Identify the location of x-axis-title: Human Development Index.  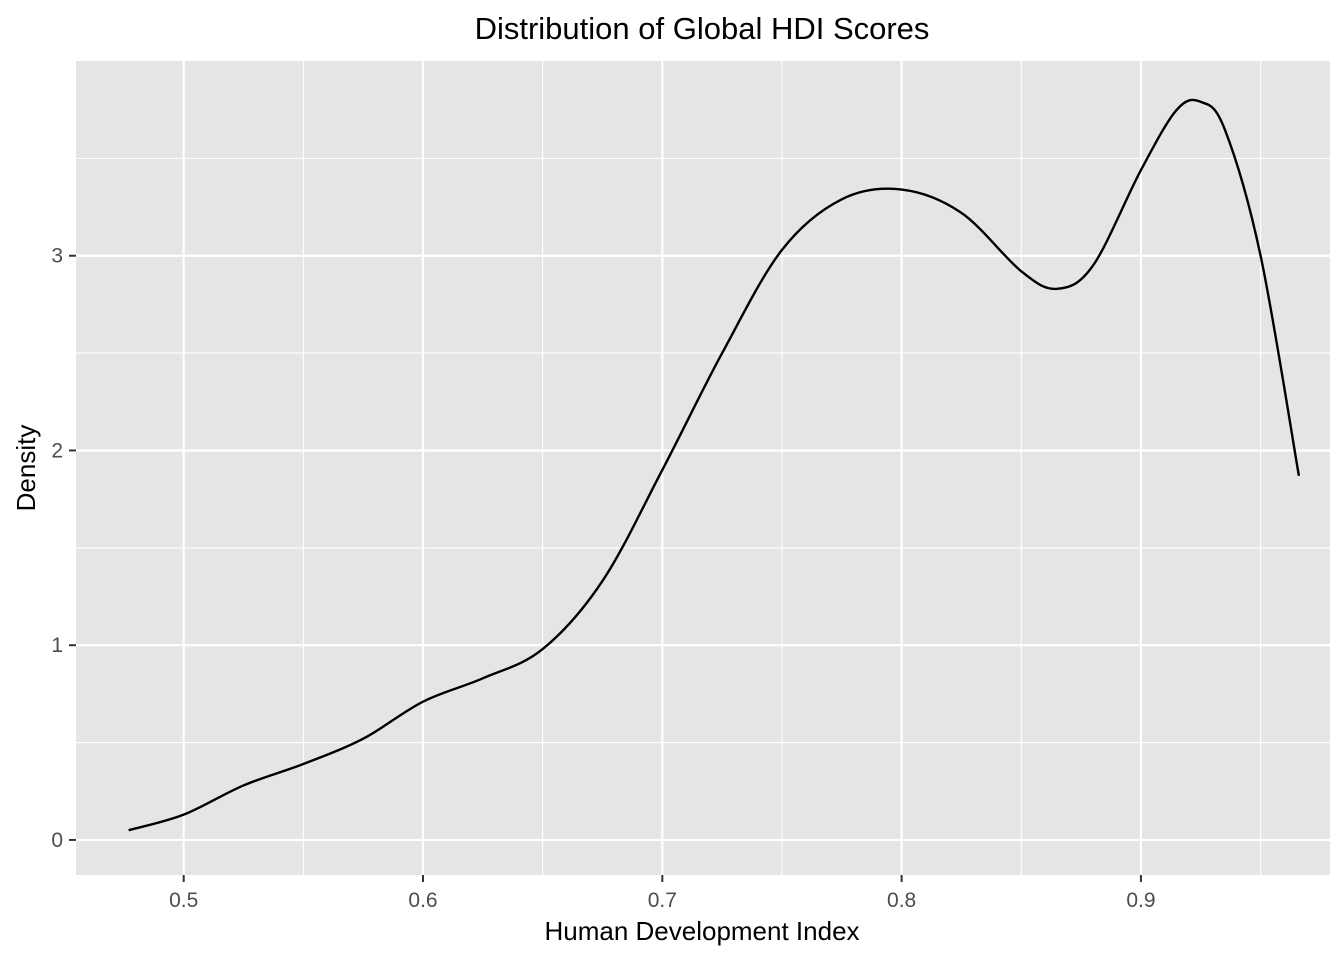
(701, 931).